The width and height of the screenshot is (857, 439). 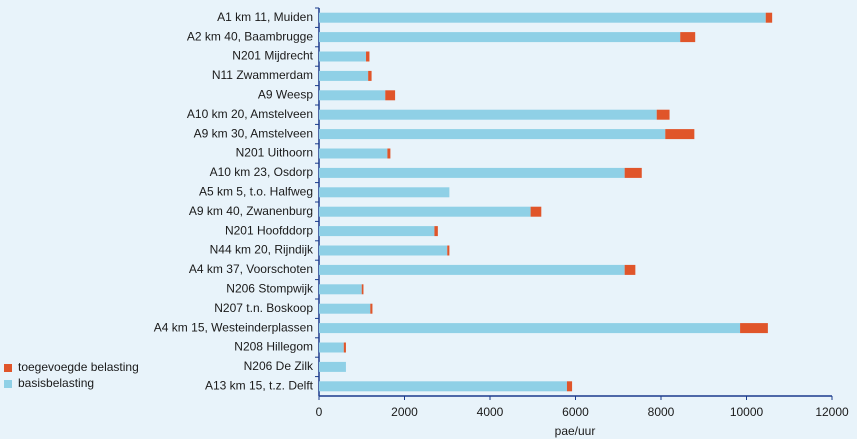 What do you see at coordinates (269, 230) in the screenshot?
I see `y-tick-label: N201 Hoofddorp` at bounding box center [269, 230].